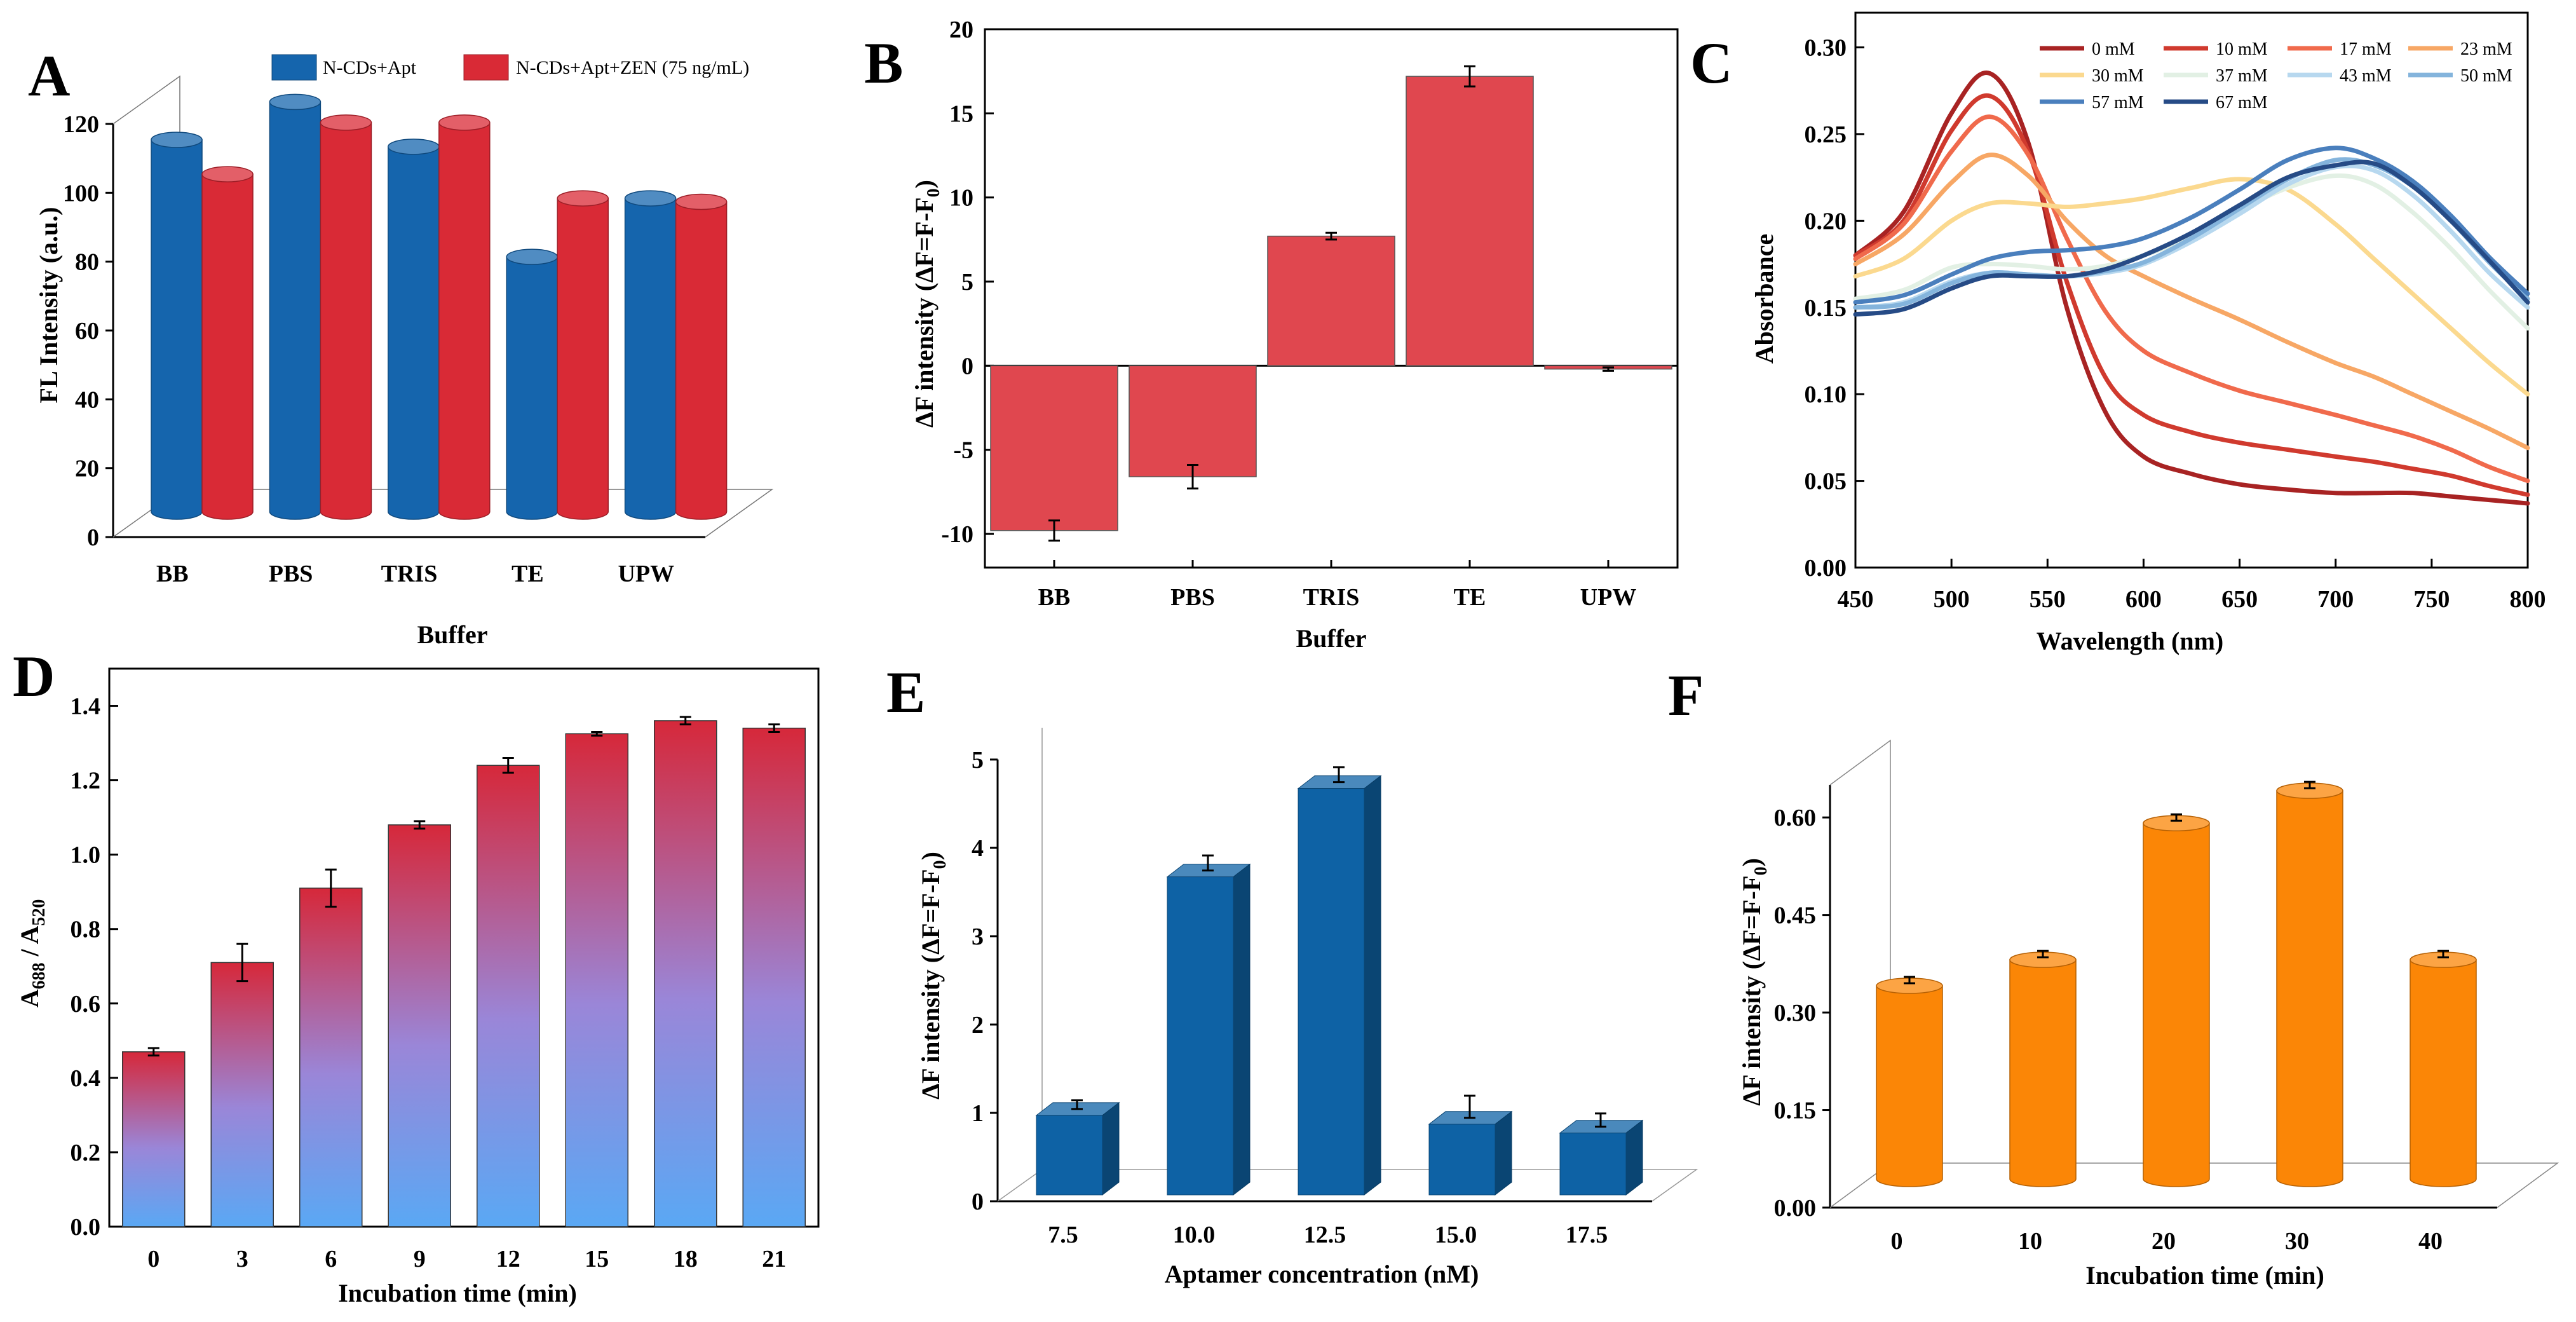  What do you see at coordinates (457, 1293) in the screenshot?
I see `panel-d-xlabel: Incubation time (min)` at bounding box center [457, 1293].